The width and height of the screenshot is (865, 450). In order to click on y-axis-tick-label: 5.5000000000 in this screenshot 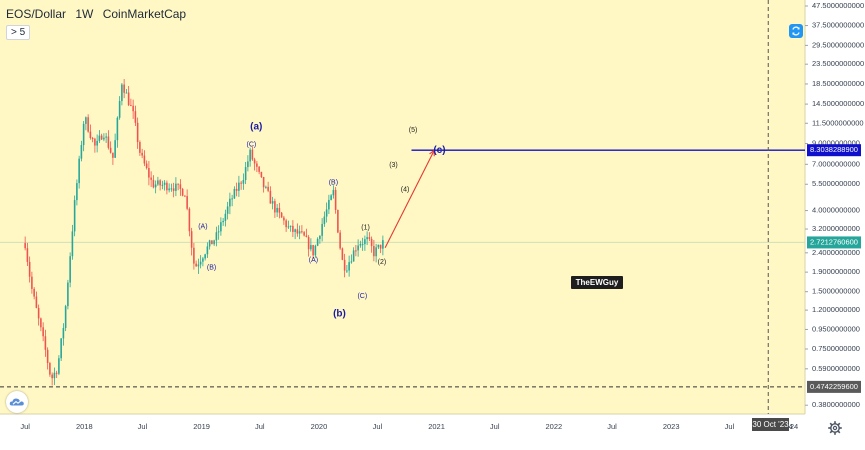, I will do `click(836, 183)`.